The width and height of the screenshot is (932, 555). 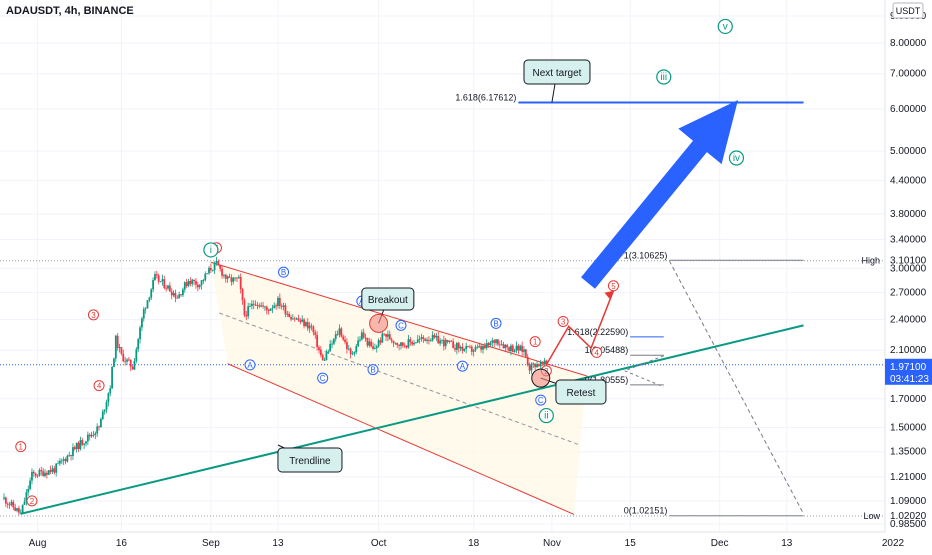 I want to click on retest-callout-box, so click(x=581, y=392).